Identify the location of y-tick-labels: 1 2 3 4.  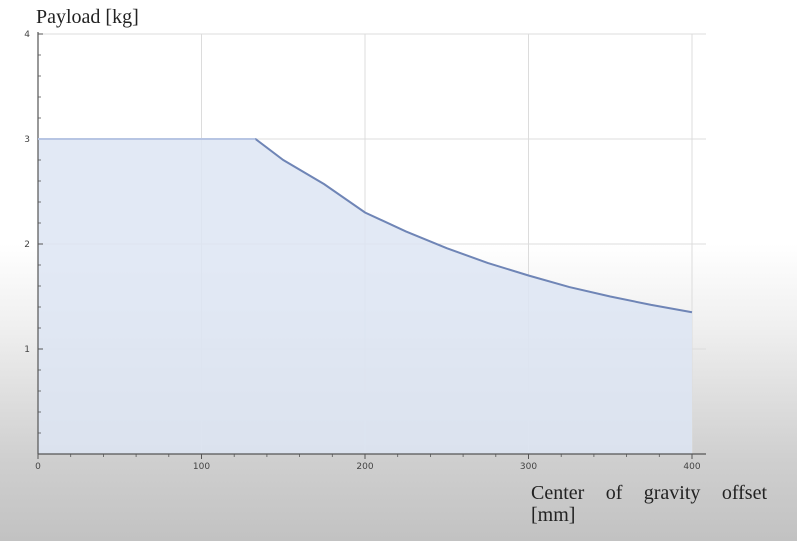
(27, 192).